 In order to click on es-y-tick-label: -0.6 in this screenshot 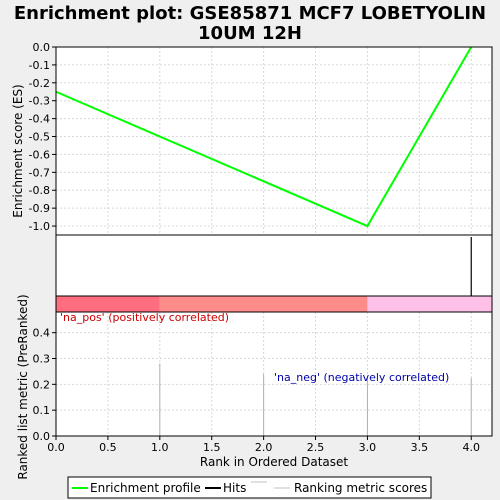, I will do `click(39, 154)`.